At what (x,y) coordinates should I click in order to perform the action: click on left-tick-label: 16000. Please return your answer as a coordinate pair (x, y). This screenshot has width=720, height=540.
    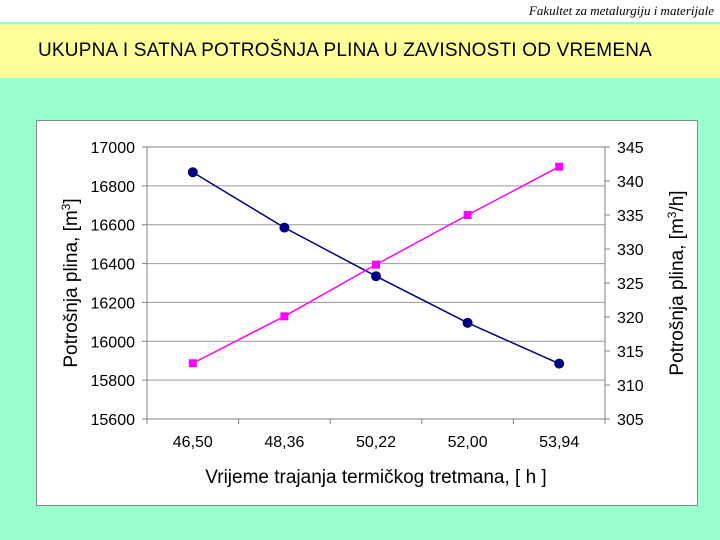
    Looking at the image, I should click on (113, 342).